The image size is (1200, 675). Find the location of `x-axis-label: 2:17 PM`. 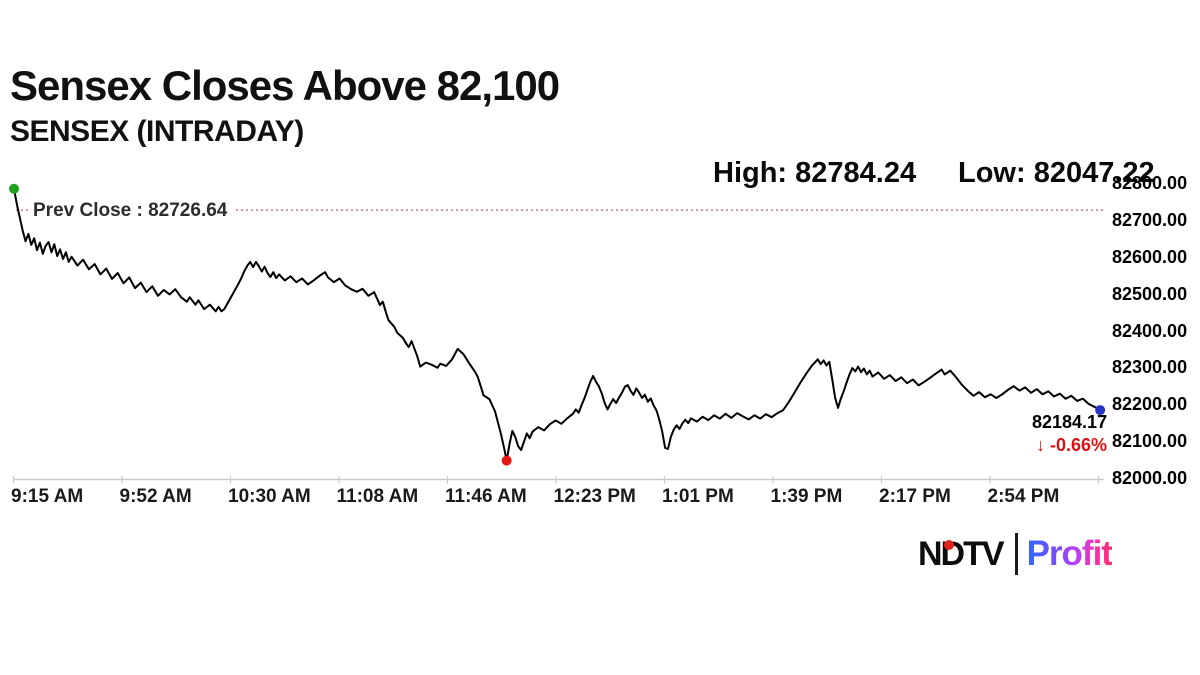

x-axis-label: 2:17 PM is located at coordinates (915, 496).